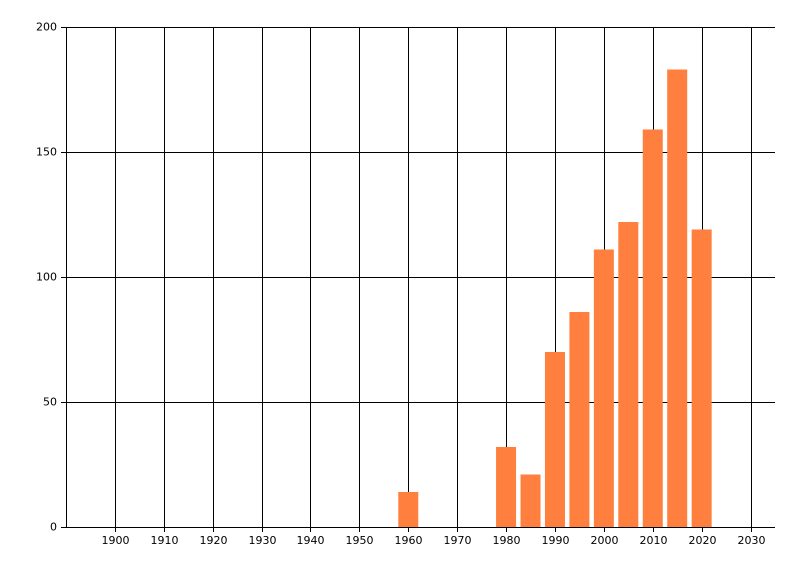  Describe the element at coordinates (263, 540) in the screenshot. I see `x-tick-label: 1930` at that location.